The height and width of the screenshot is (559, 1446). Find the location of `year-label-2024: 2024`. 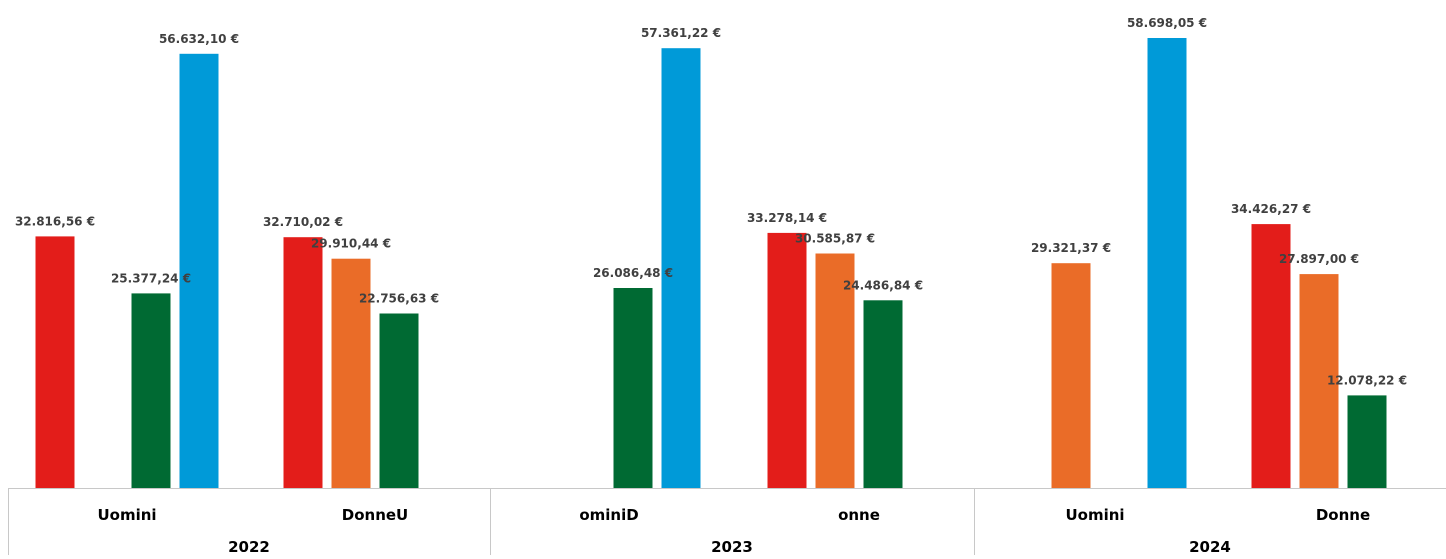

year-label-2024: 2024 is located at coordinates (1210, 546).